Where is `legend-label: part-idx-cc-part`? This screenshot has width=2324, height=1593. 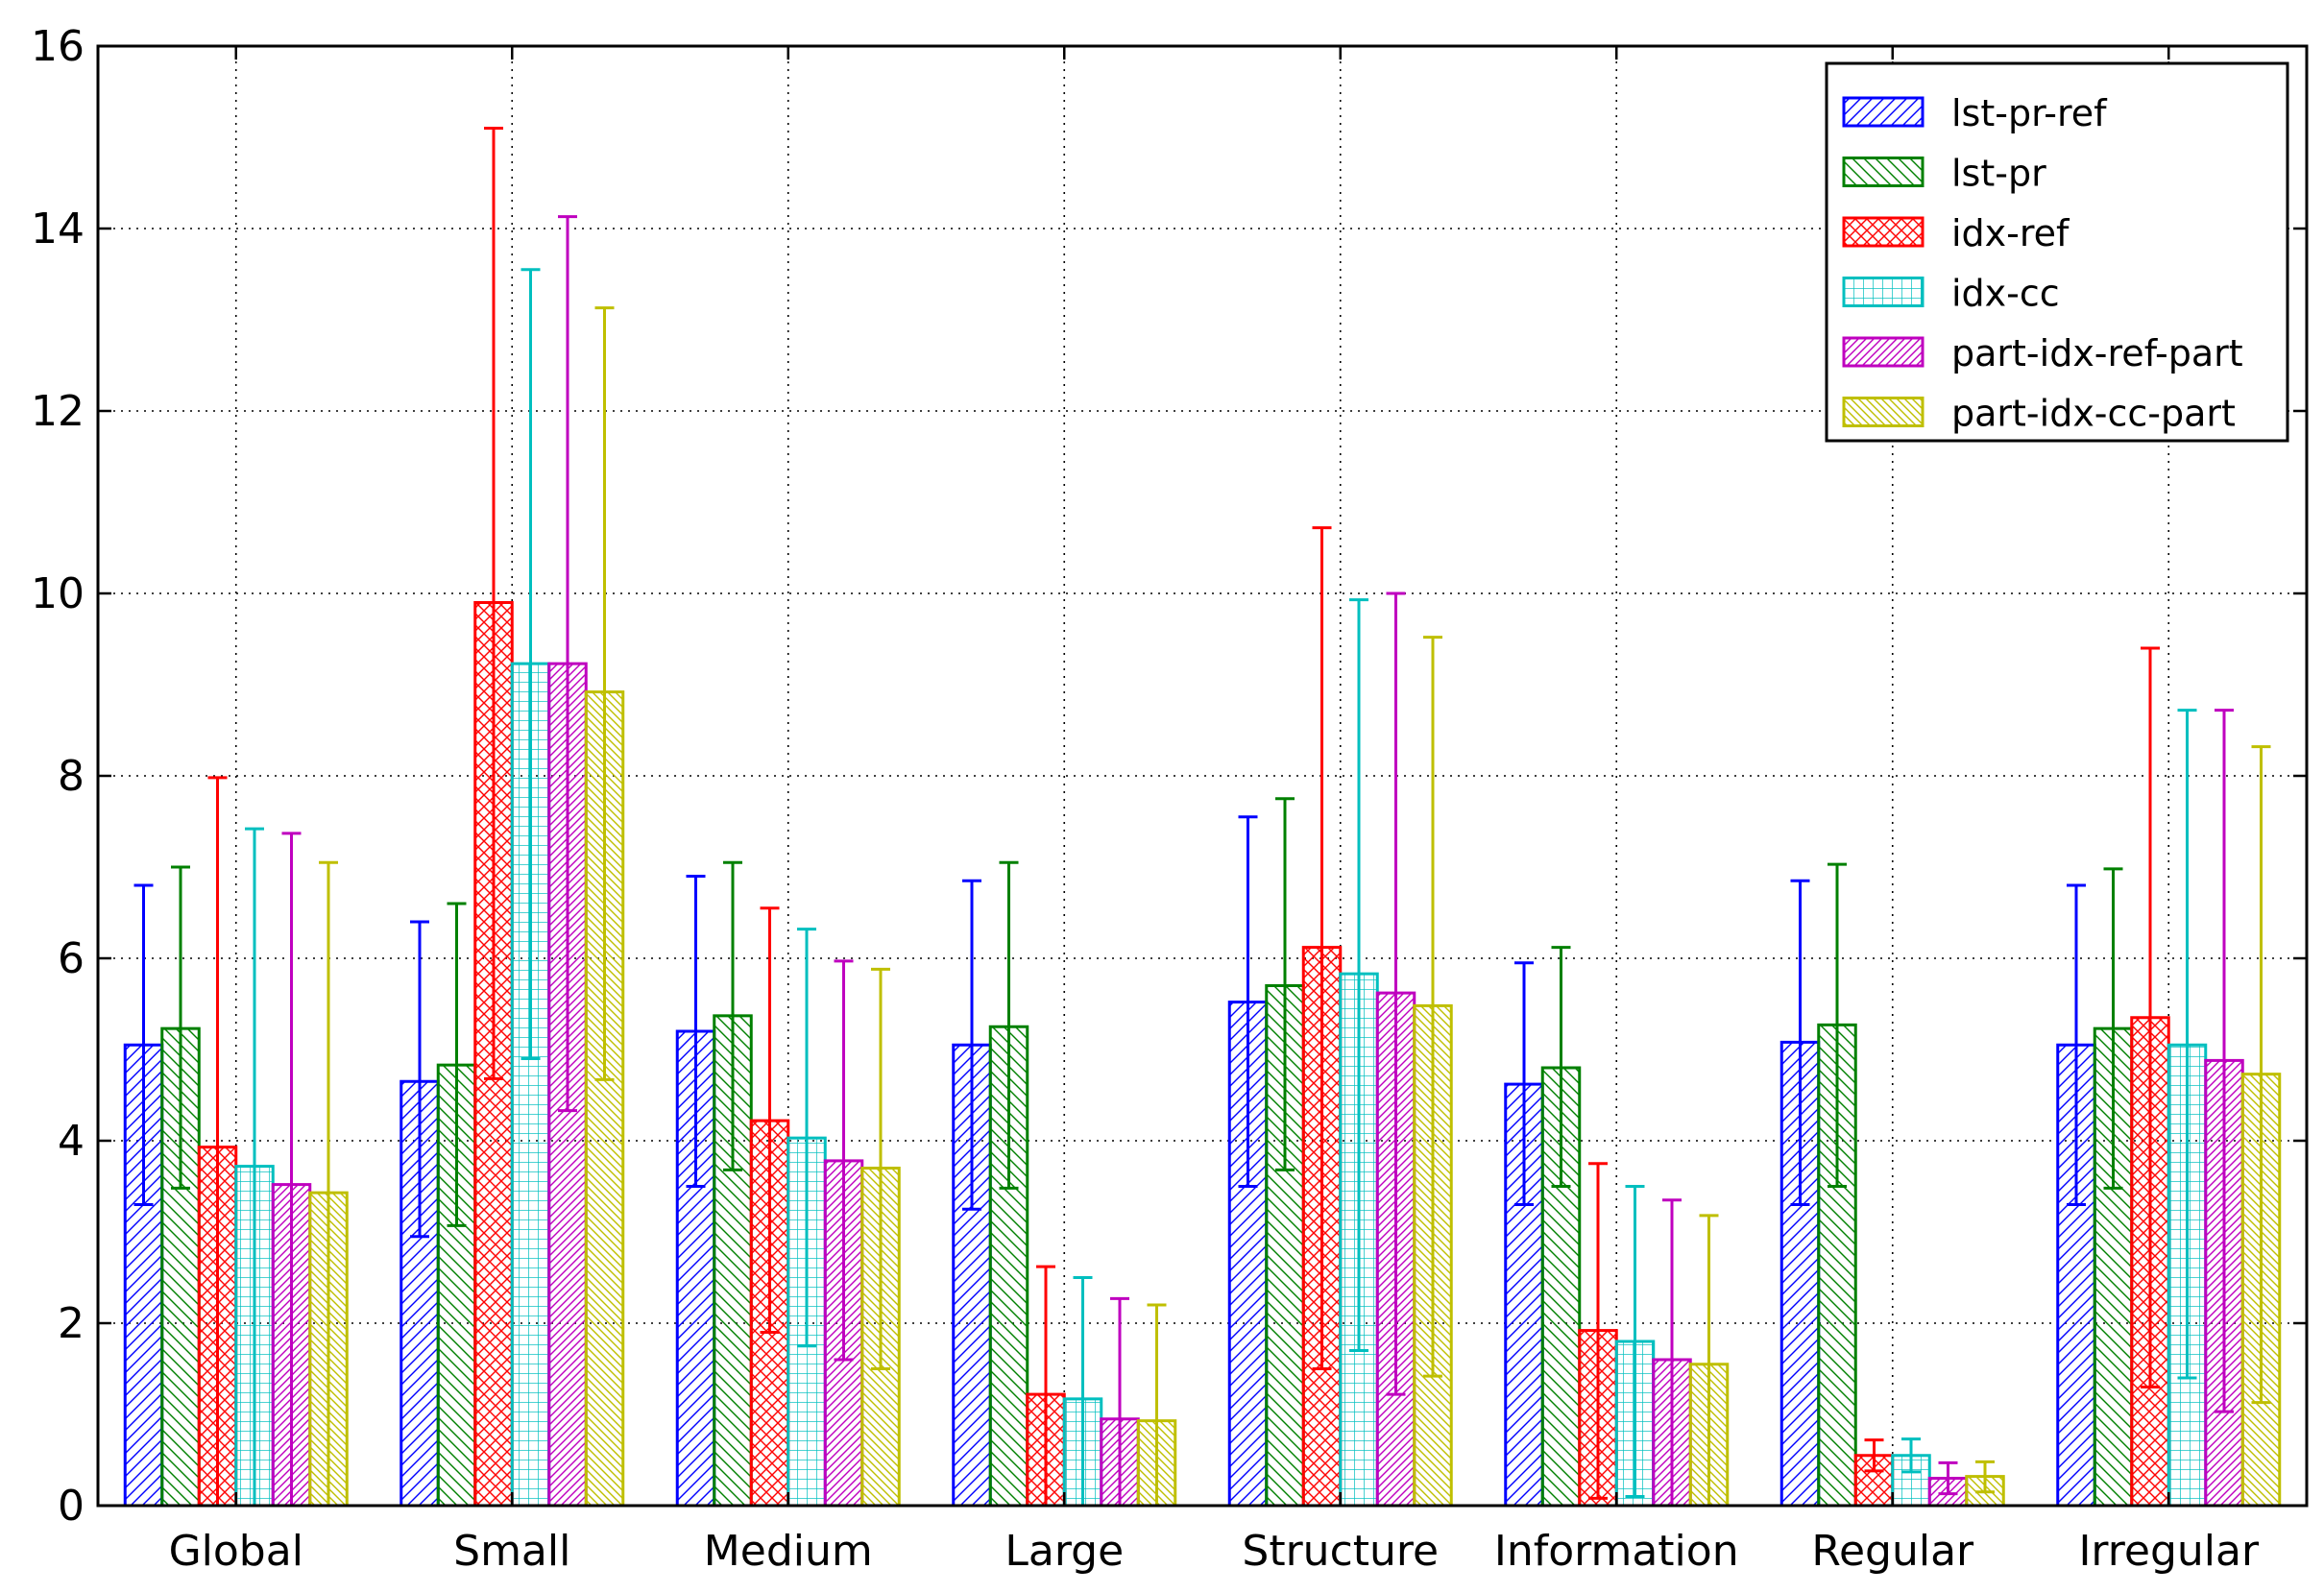
legend-label: part-idx-cc-part is located at coordinates (2093, 414).